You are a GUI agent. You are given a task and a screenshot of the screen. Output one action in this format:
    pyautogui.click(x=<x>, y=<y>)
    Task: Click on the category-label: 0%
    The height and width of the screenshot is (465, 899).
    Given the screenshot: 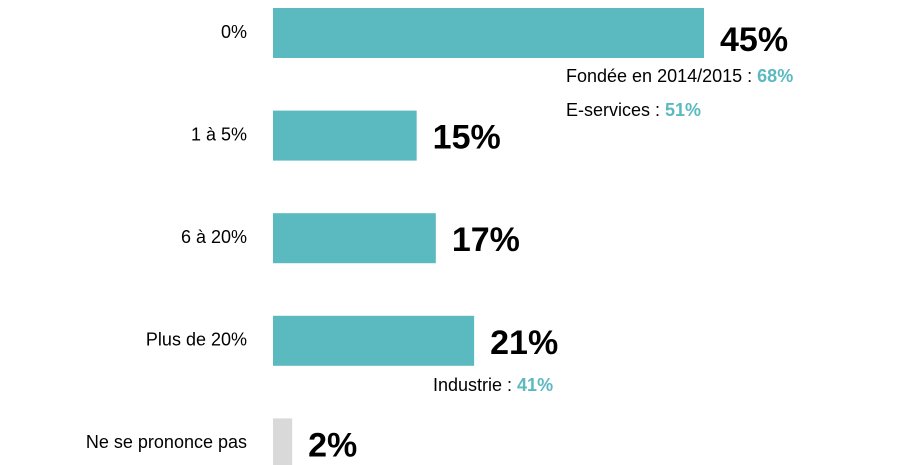 What is the action you would take?
    pyautogui.click(x=234, y=32)
    